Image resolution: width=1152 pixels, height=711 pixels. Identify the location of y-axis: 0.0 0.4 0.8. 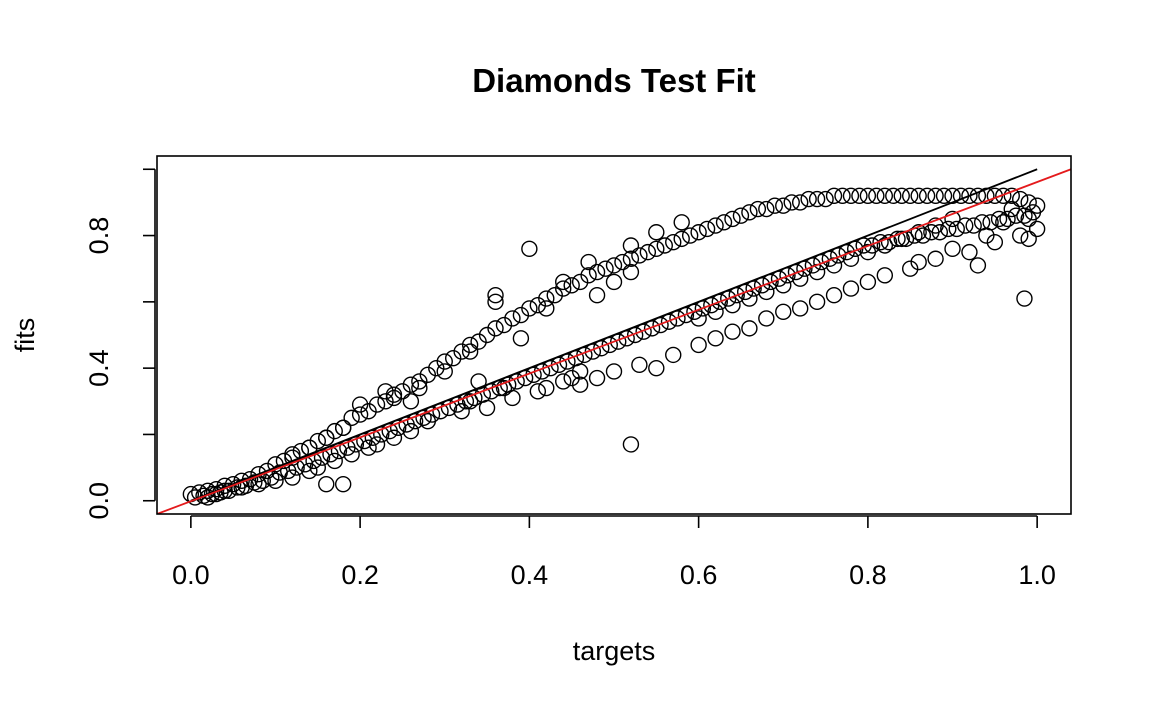
(120, 344).